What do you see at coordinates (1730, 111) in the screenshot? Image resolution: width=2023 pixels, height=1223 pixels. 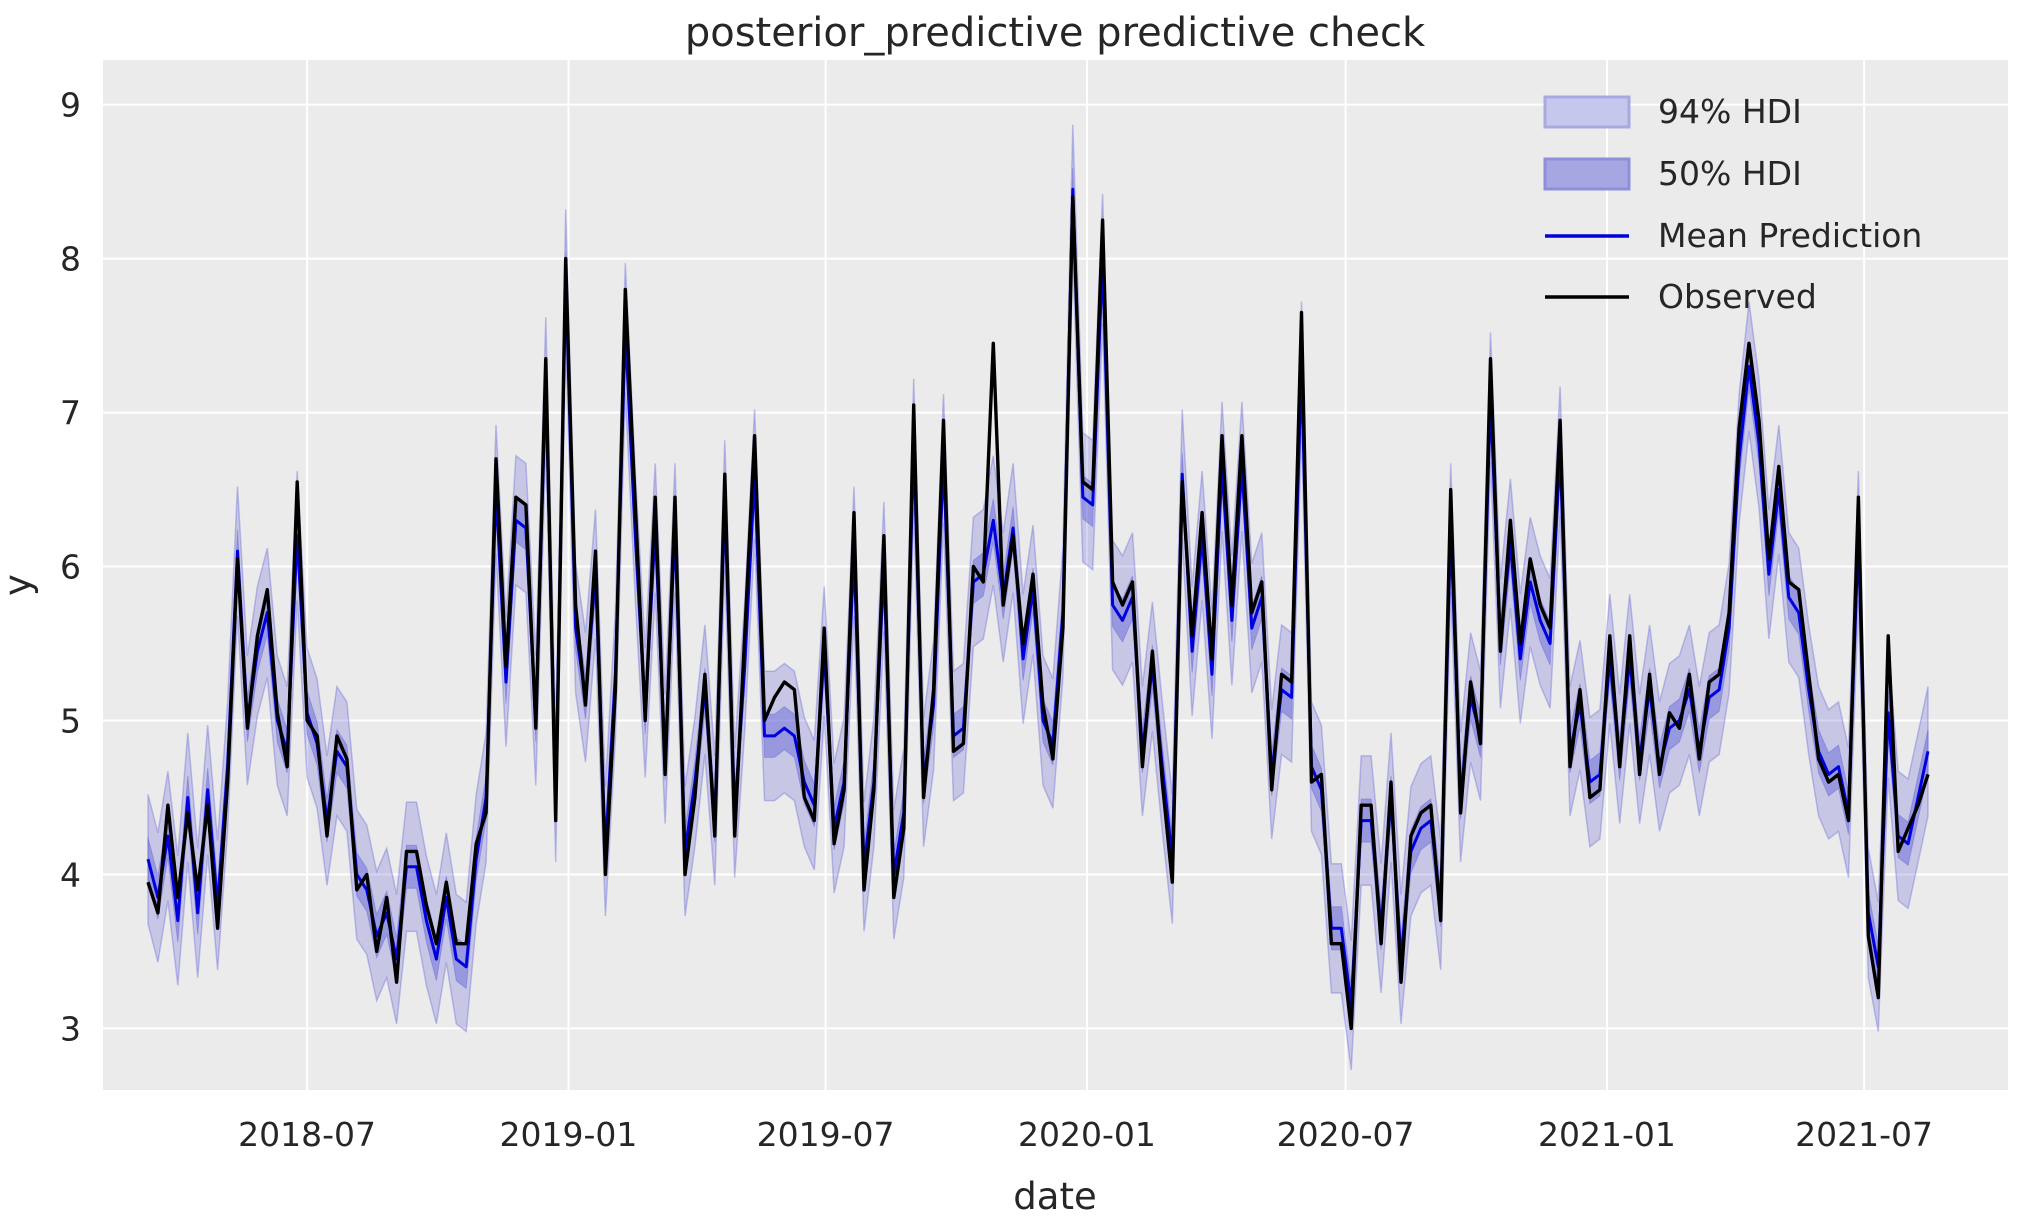 I see `legend-label-94-hdi: 94% HDI` at bounding box center [1730, 111].